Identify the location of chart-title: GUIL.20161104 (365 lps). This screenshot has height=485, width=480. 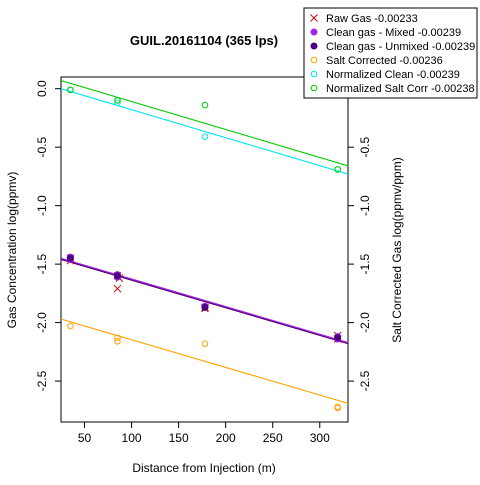
(204, 40).